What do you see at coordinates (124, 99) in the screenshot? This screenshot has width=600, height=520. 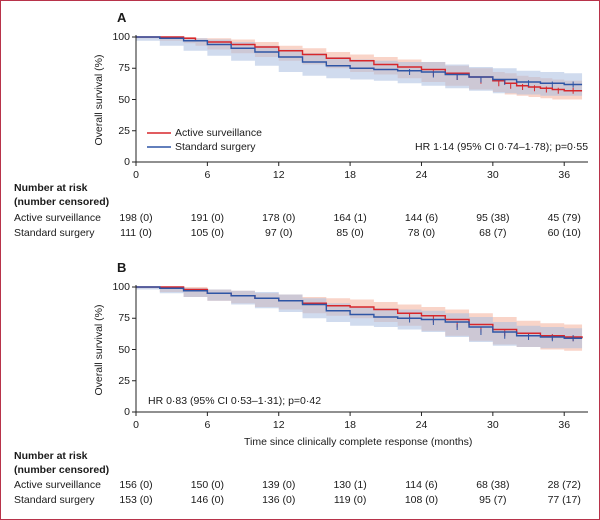 I see `panel-a-y-tick-label: 50` at bounding box center [124, 99].